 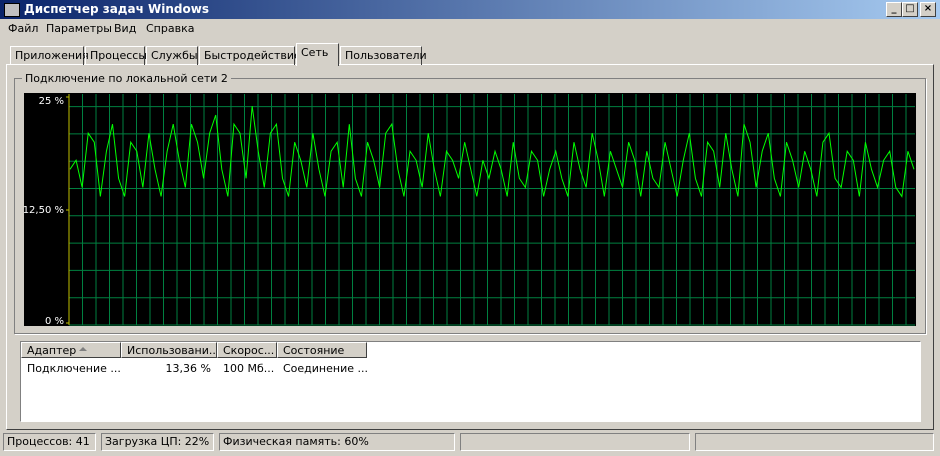 What do you see at coordinates (116, 55) in the screenshot?
I see `tab: Процессы` at bounding box center [116, 55].